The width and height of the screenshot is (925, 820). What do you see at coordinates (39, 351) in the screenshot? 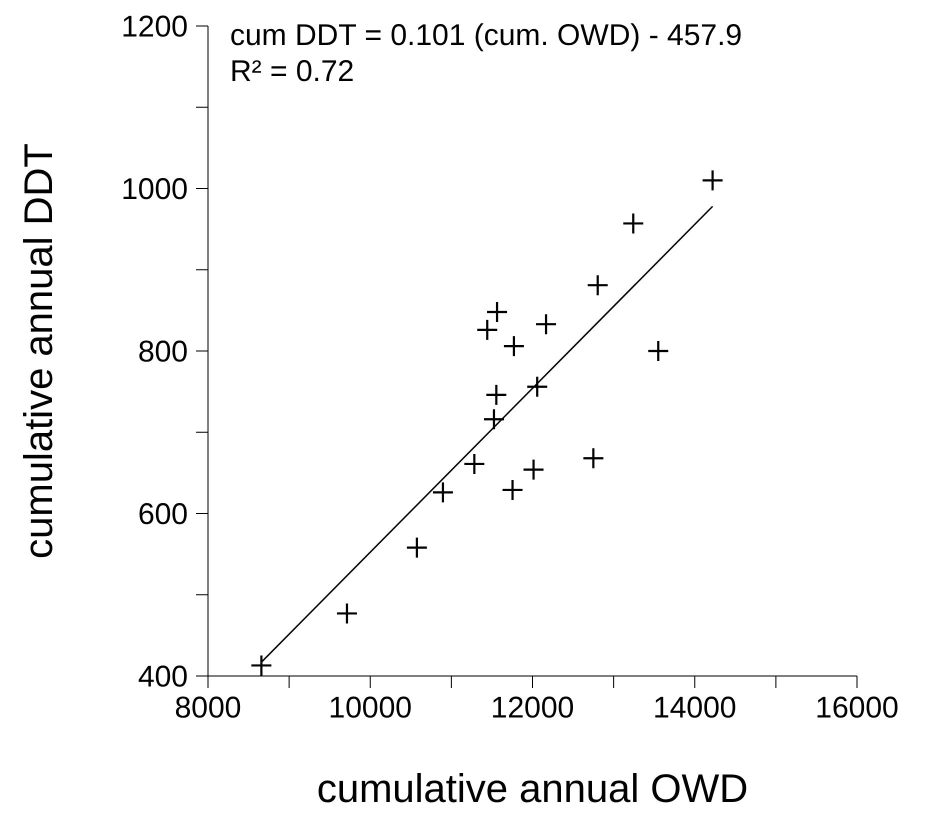
I see `y-axis-title: cumulative annual DDT` at bounding box center [39, 351].